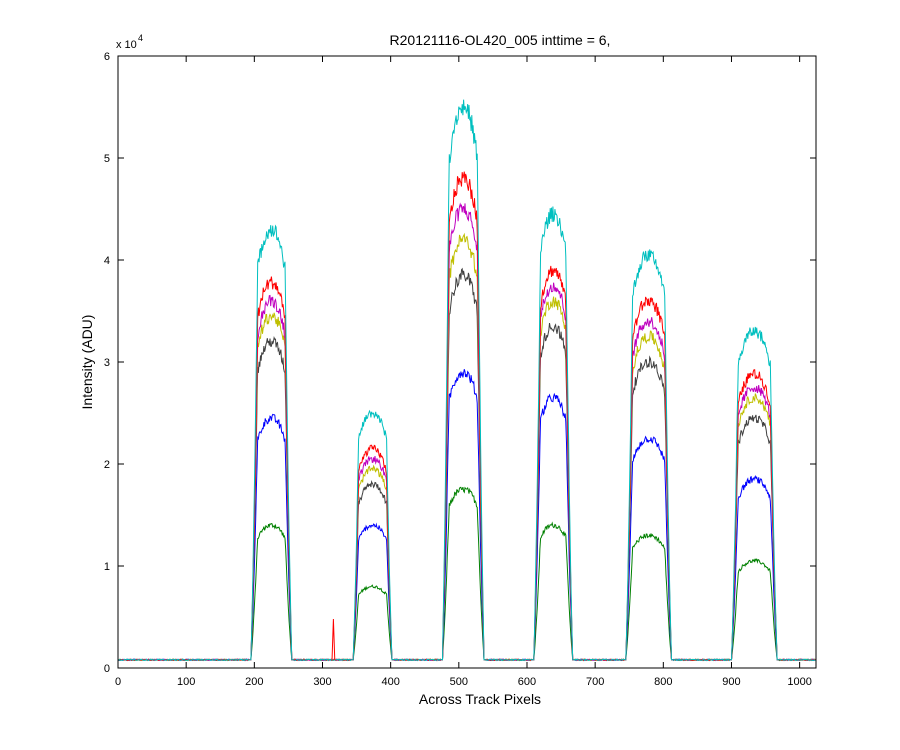 This screenshot has width=900, height=750. Describe the element at coordinates (254, 682) in the screenshot. I see `x-tick-label: 200` at that location.